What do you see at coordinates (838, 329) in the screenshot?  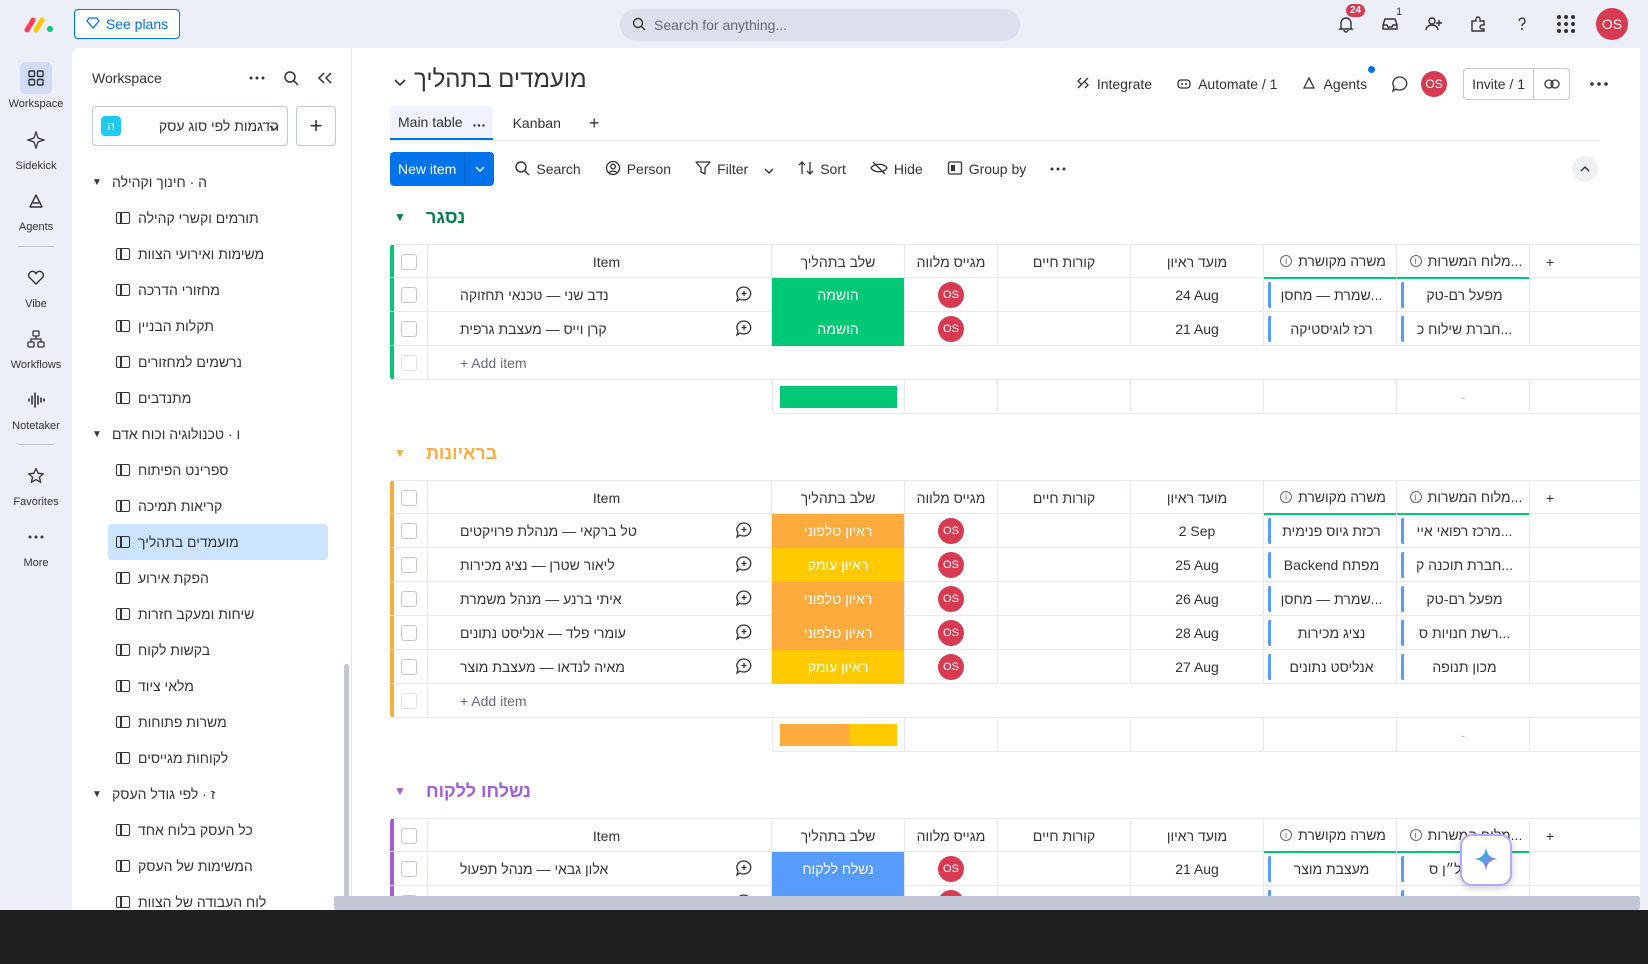 I see `stage-status-cell: הושמה` at bounding box center [838, 329].